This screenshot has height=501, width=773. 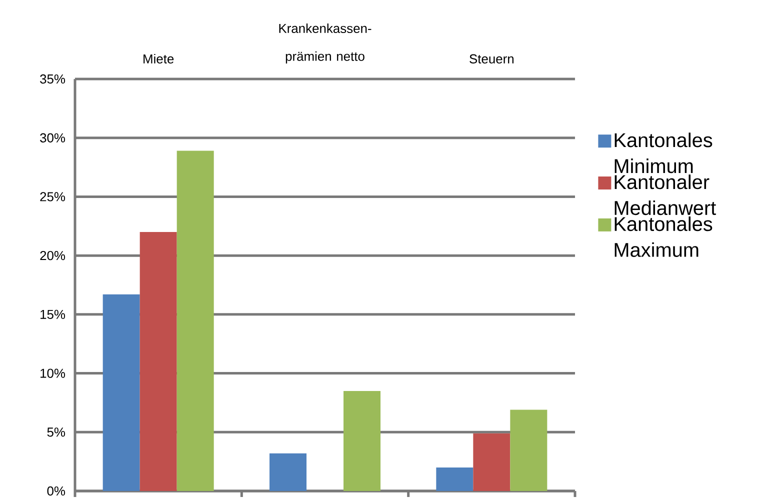 What do you see at coordinates (53, 255) in the screenshot?
I see `y-tick-label: 20%` at bounding box center [53, 255].